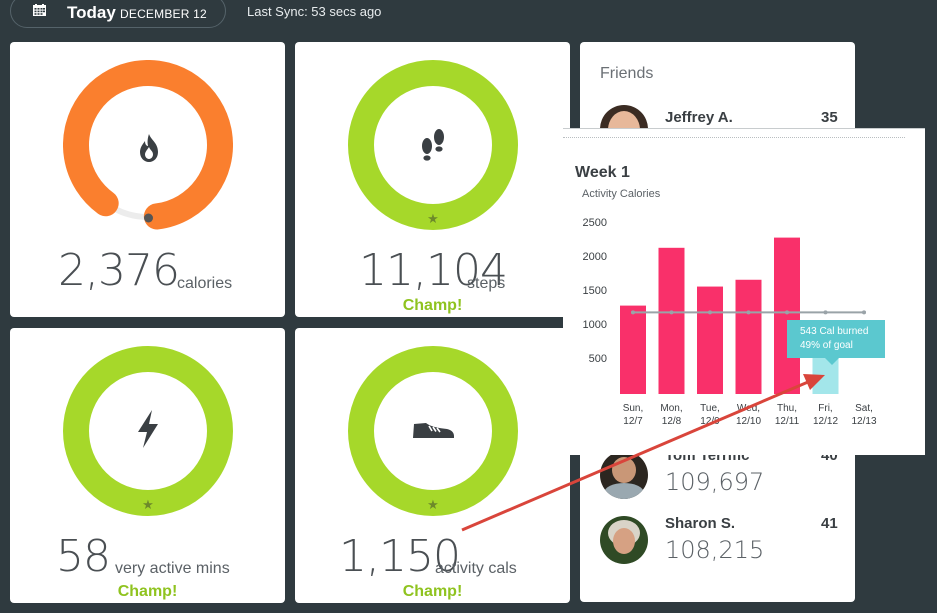 This screenshot has width=937, height=613. Describe the element at coordinates (633, 415) in the screenshot. I see `x-axis-label: Sun, 12/7` at that location.